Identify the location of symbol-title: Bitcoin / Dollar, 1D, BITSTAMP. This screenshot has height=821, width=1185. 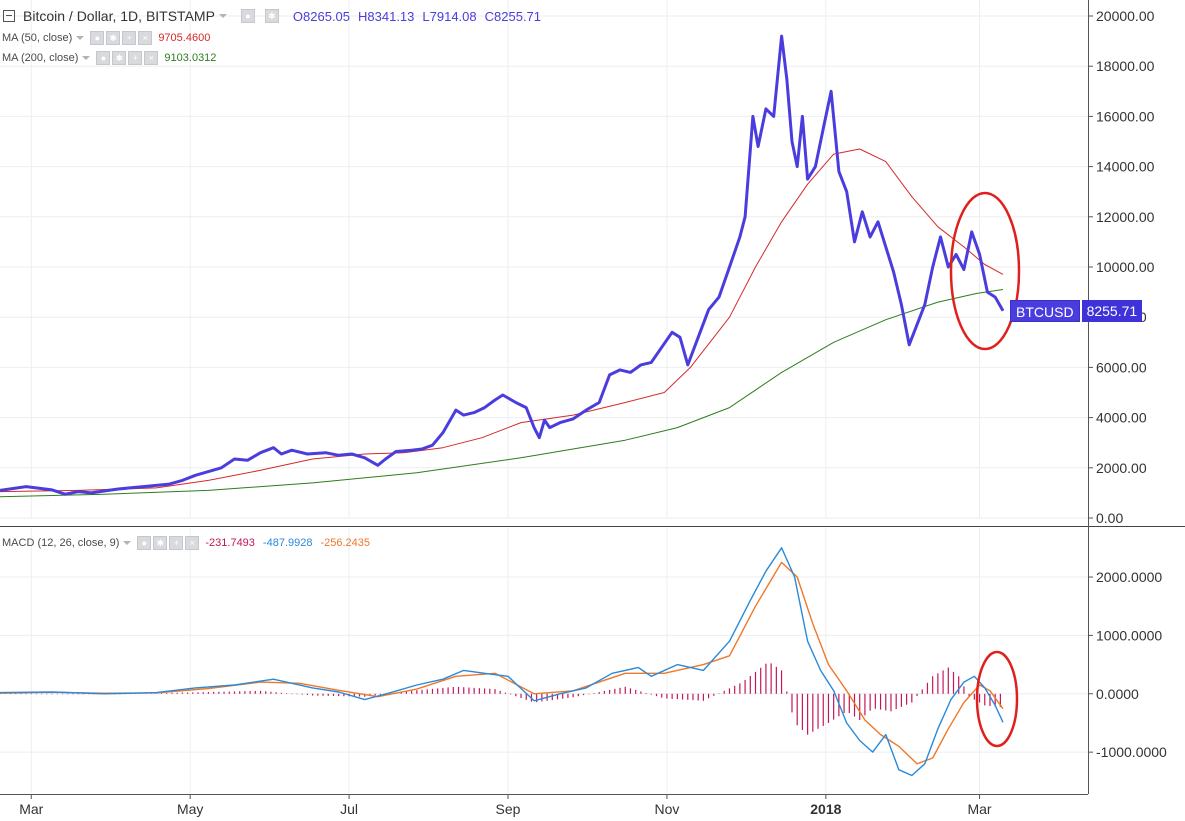
(119, 16).